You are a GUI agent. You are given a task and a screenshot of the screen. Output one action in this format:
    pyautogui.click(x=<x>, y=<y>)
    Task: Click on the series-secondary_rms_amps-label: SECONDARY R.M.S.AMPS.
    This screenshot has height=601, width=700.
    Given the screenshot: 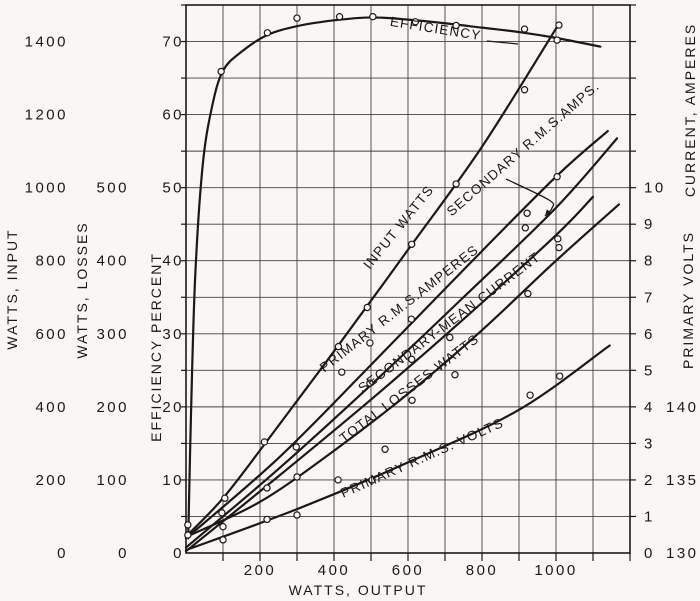 What is the action you would take?
    pyautogui.click(x=523, y=148)
    